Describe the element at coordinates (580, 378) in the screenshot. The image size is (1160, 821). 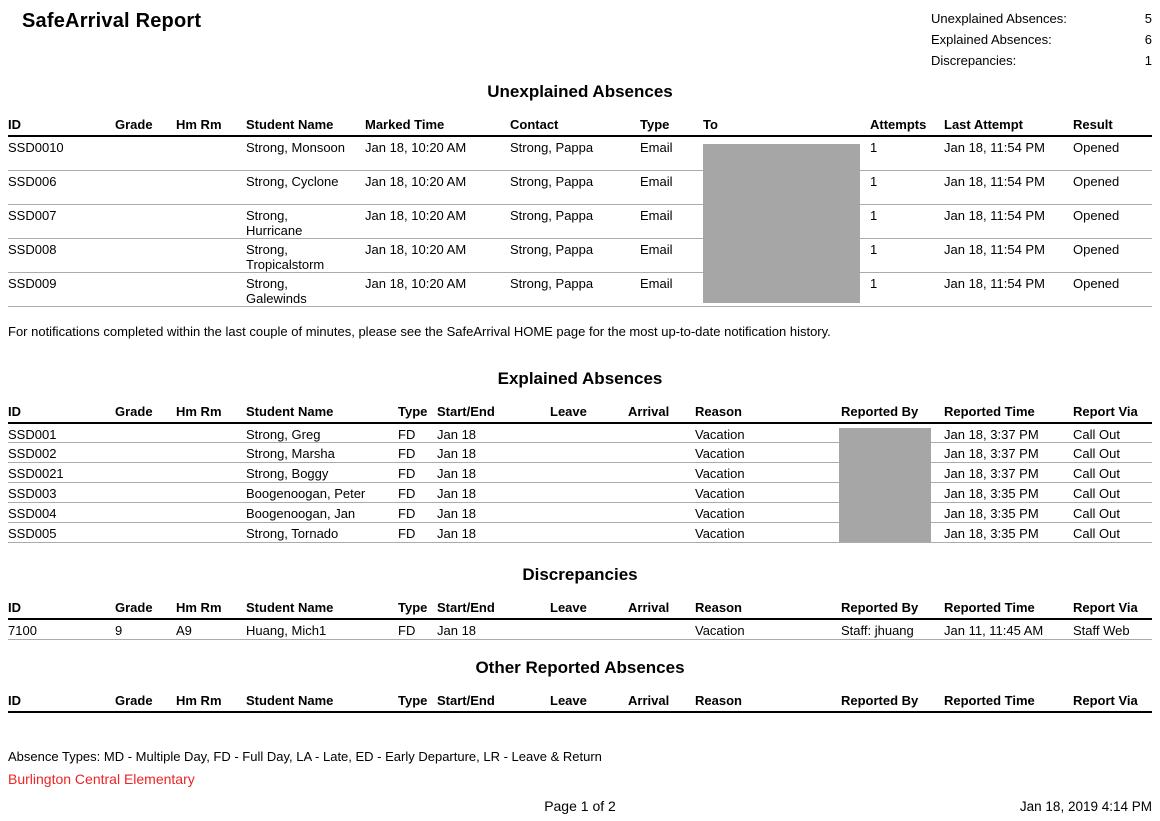
I see `section-heading-explained: Explained Absences` at that location.